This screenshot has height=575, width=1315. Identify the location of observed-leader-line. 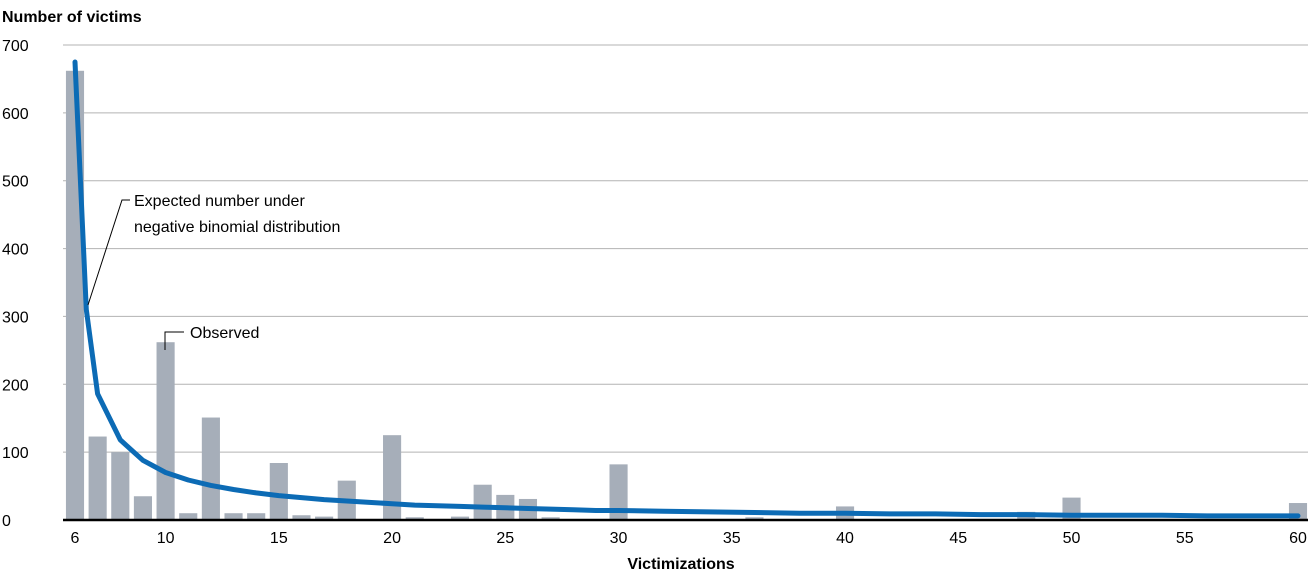
(174, 340).